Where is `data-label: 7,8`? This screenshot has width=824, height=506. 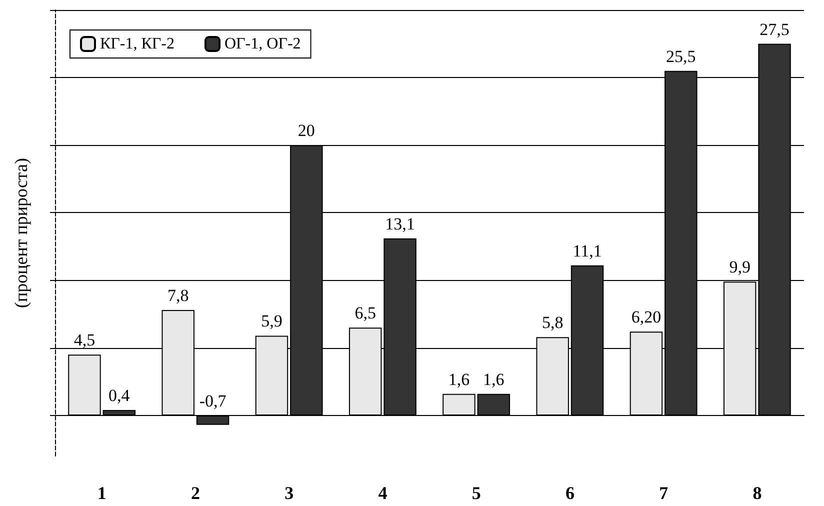
data-label: 7,8 is located at coordinates (178, 296).